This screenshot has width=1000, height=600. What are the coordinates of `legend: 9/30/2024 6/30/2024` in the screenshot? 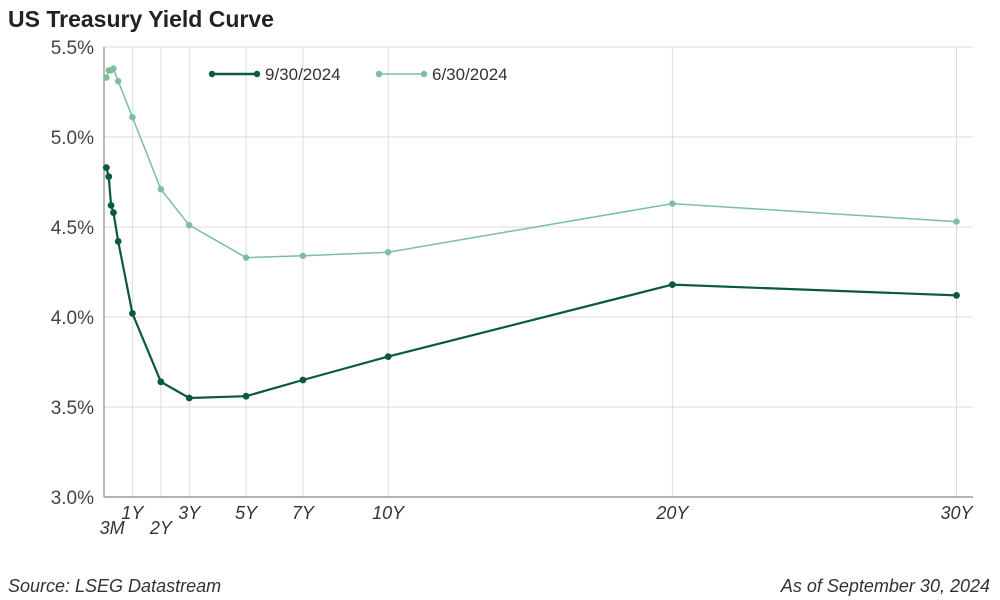 It's located at (358, 74).